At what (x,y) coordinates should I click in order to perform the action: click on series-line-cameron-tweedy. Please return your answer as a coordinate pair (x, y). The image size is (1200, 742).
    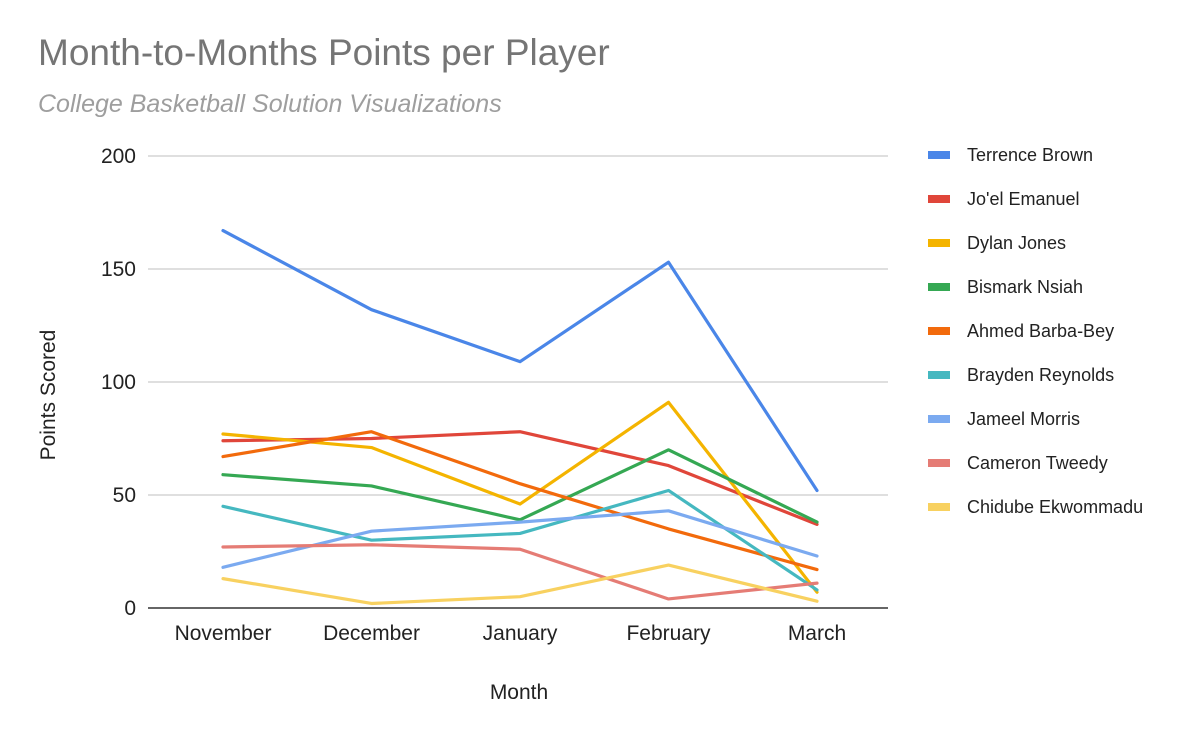
    Looking at the image, I should click on (520, 572).